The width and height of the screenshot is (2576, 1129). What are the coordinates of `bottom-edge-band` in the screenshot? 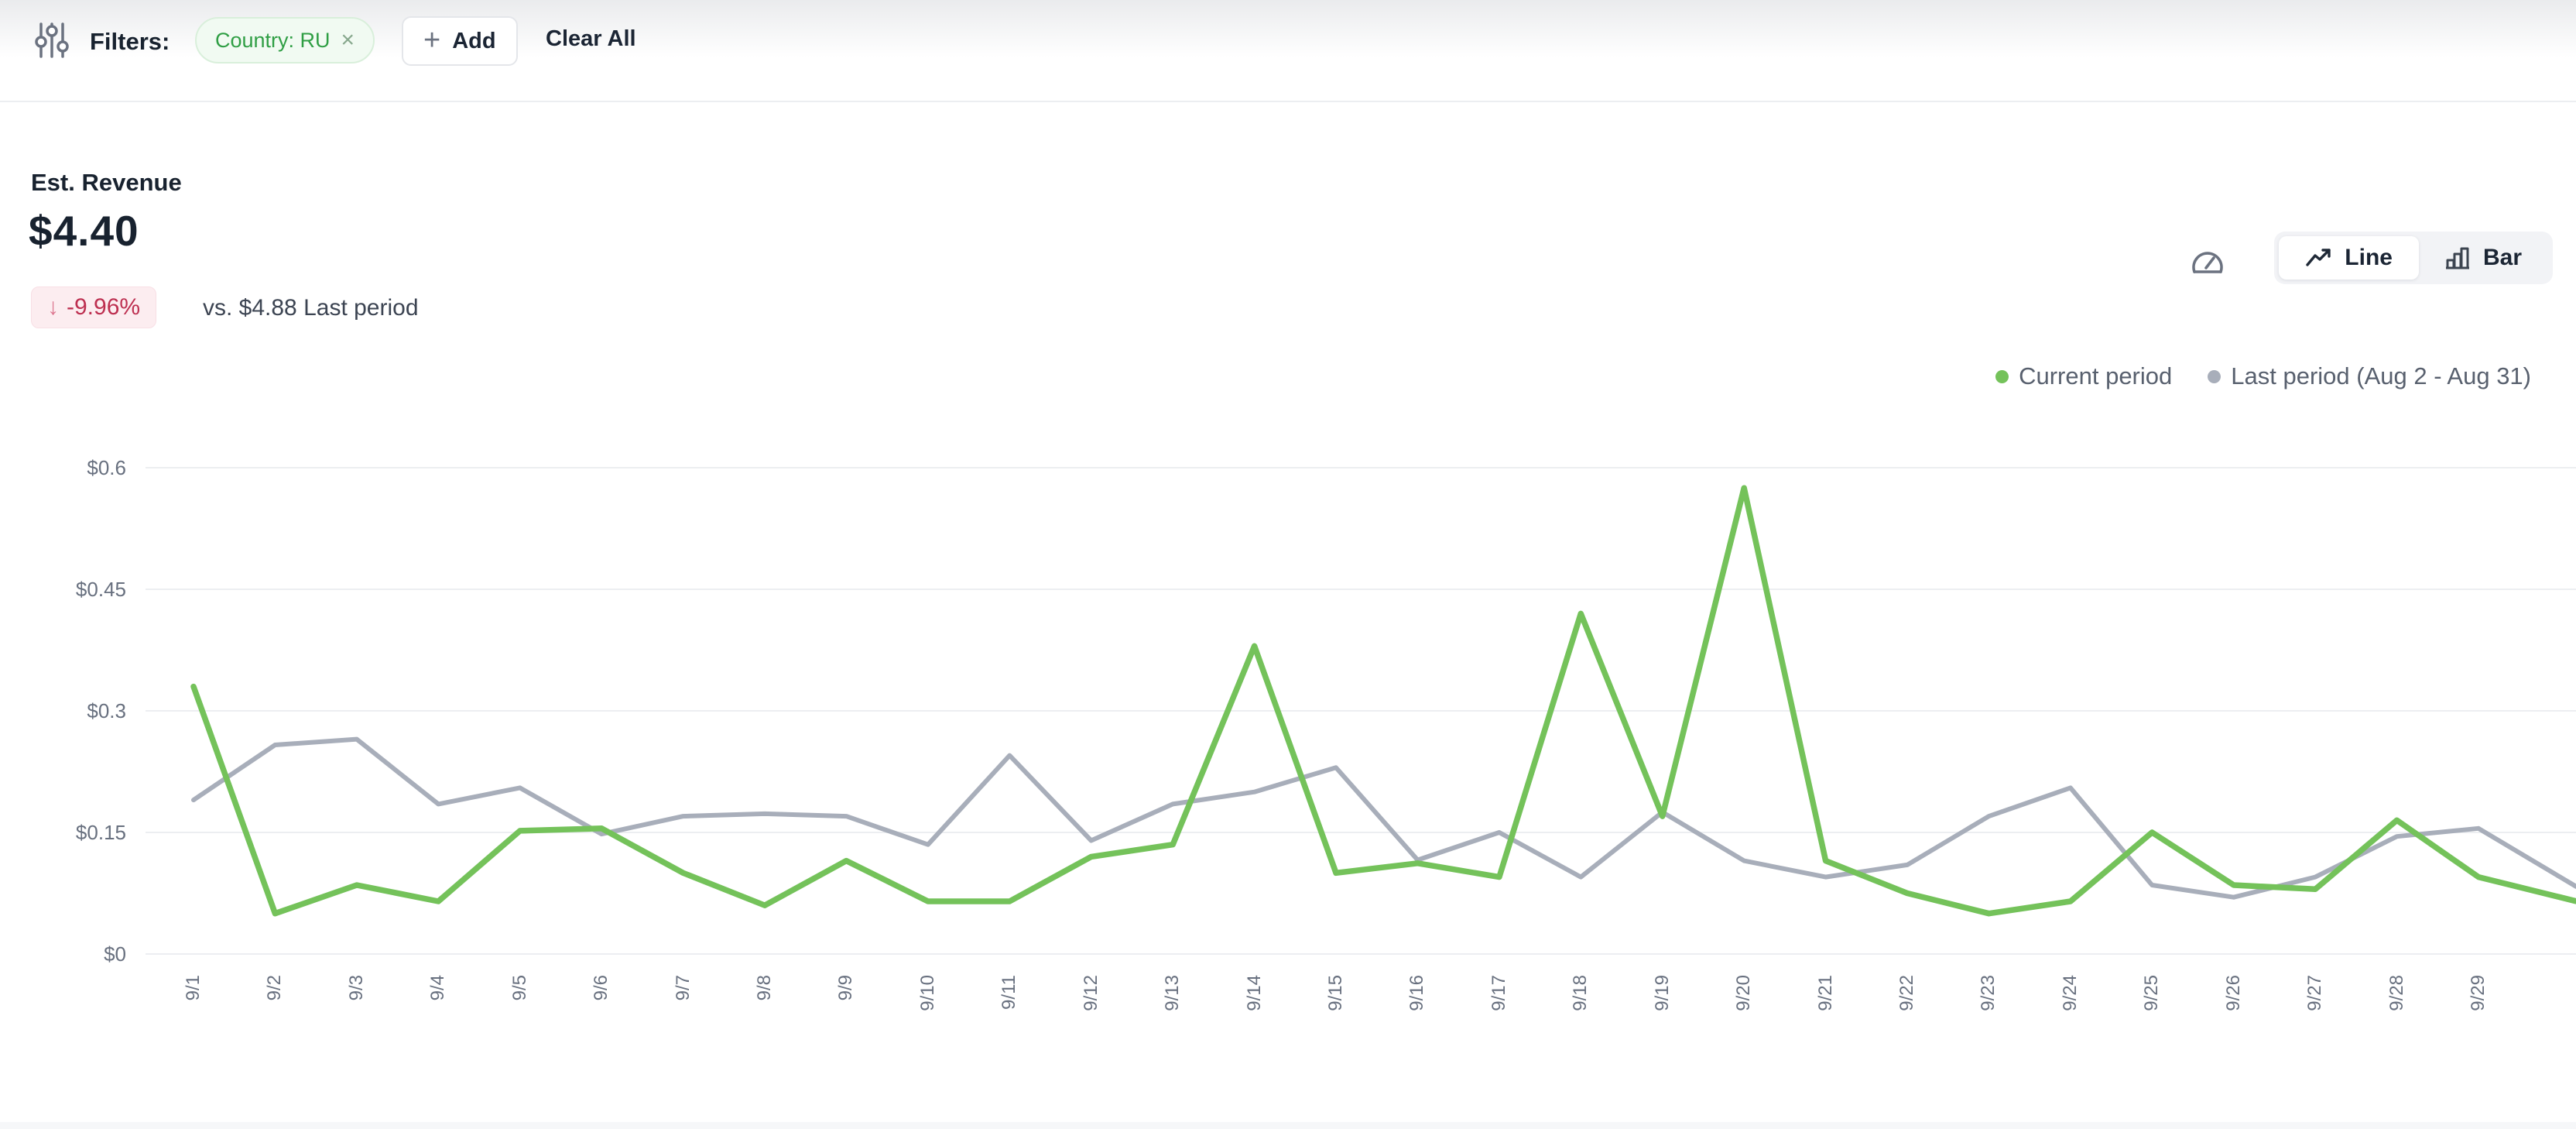 It's located at (1288, 1125).